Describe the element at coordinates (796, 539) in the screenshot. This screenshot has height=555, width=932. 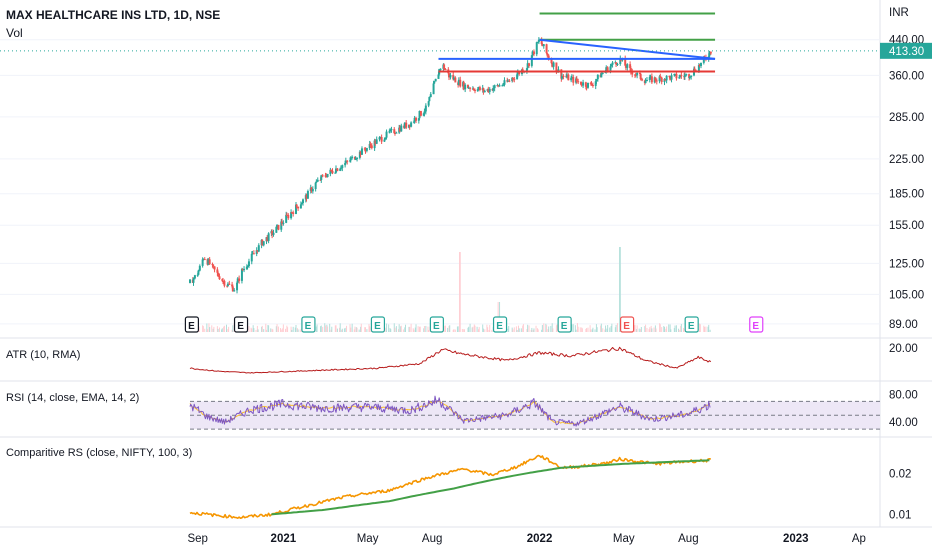
I see `time-axis-label: 2023` at that location.